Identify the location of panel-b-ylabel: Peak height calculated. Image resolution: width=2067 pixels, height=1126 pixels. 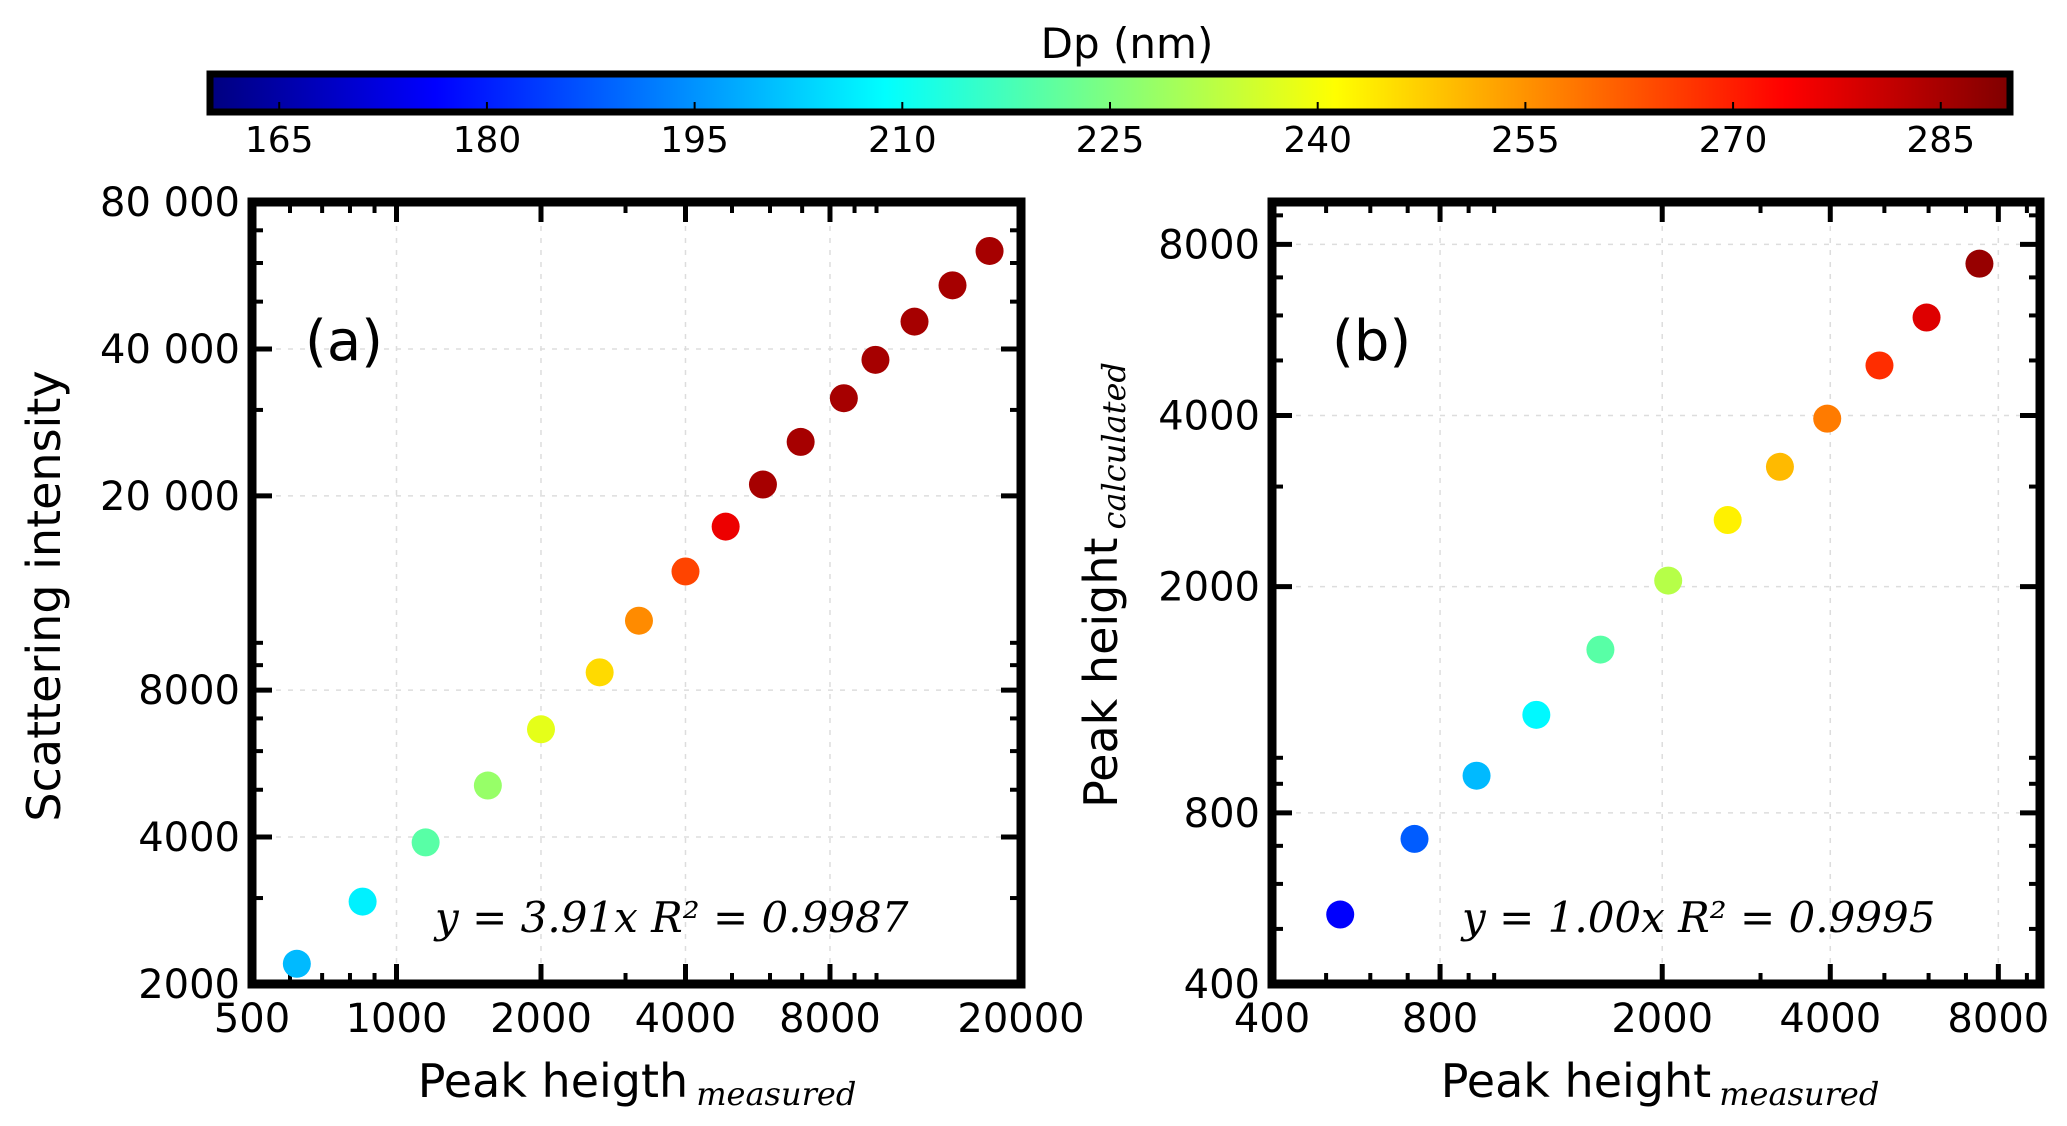
(1103, 585).